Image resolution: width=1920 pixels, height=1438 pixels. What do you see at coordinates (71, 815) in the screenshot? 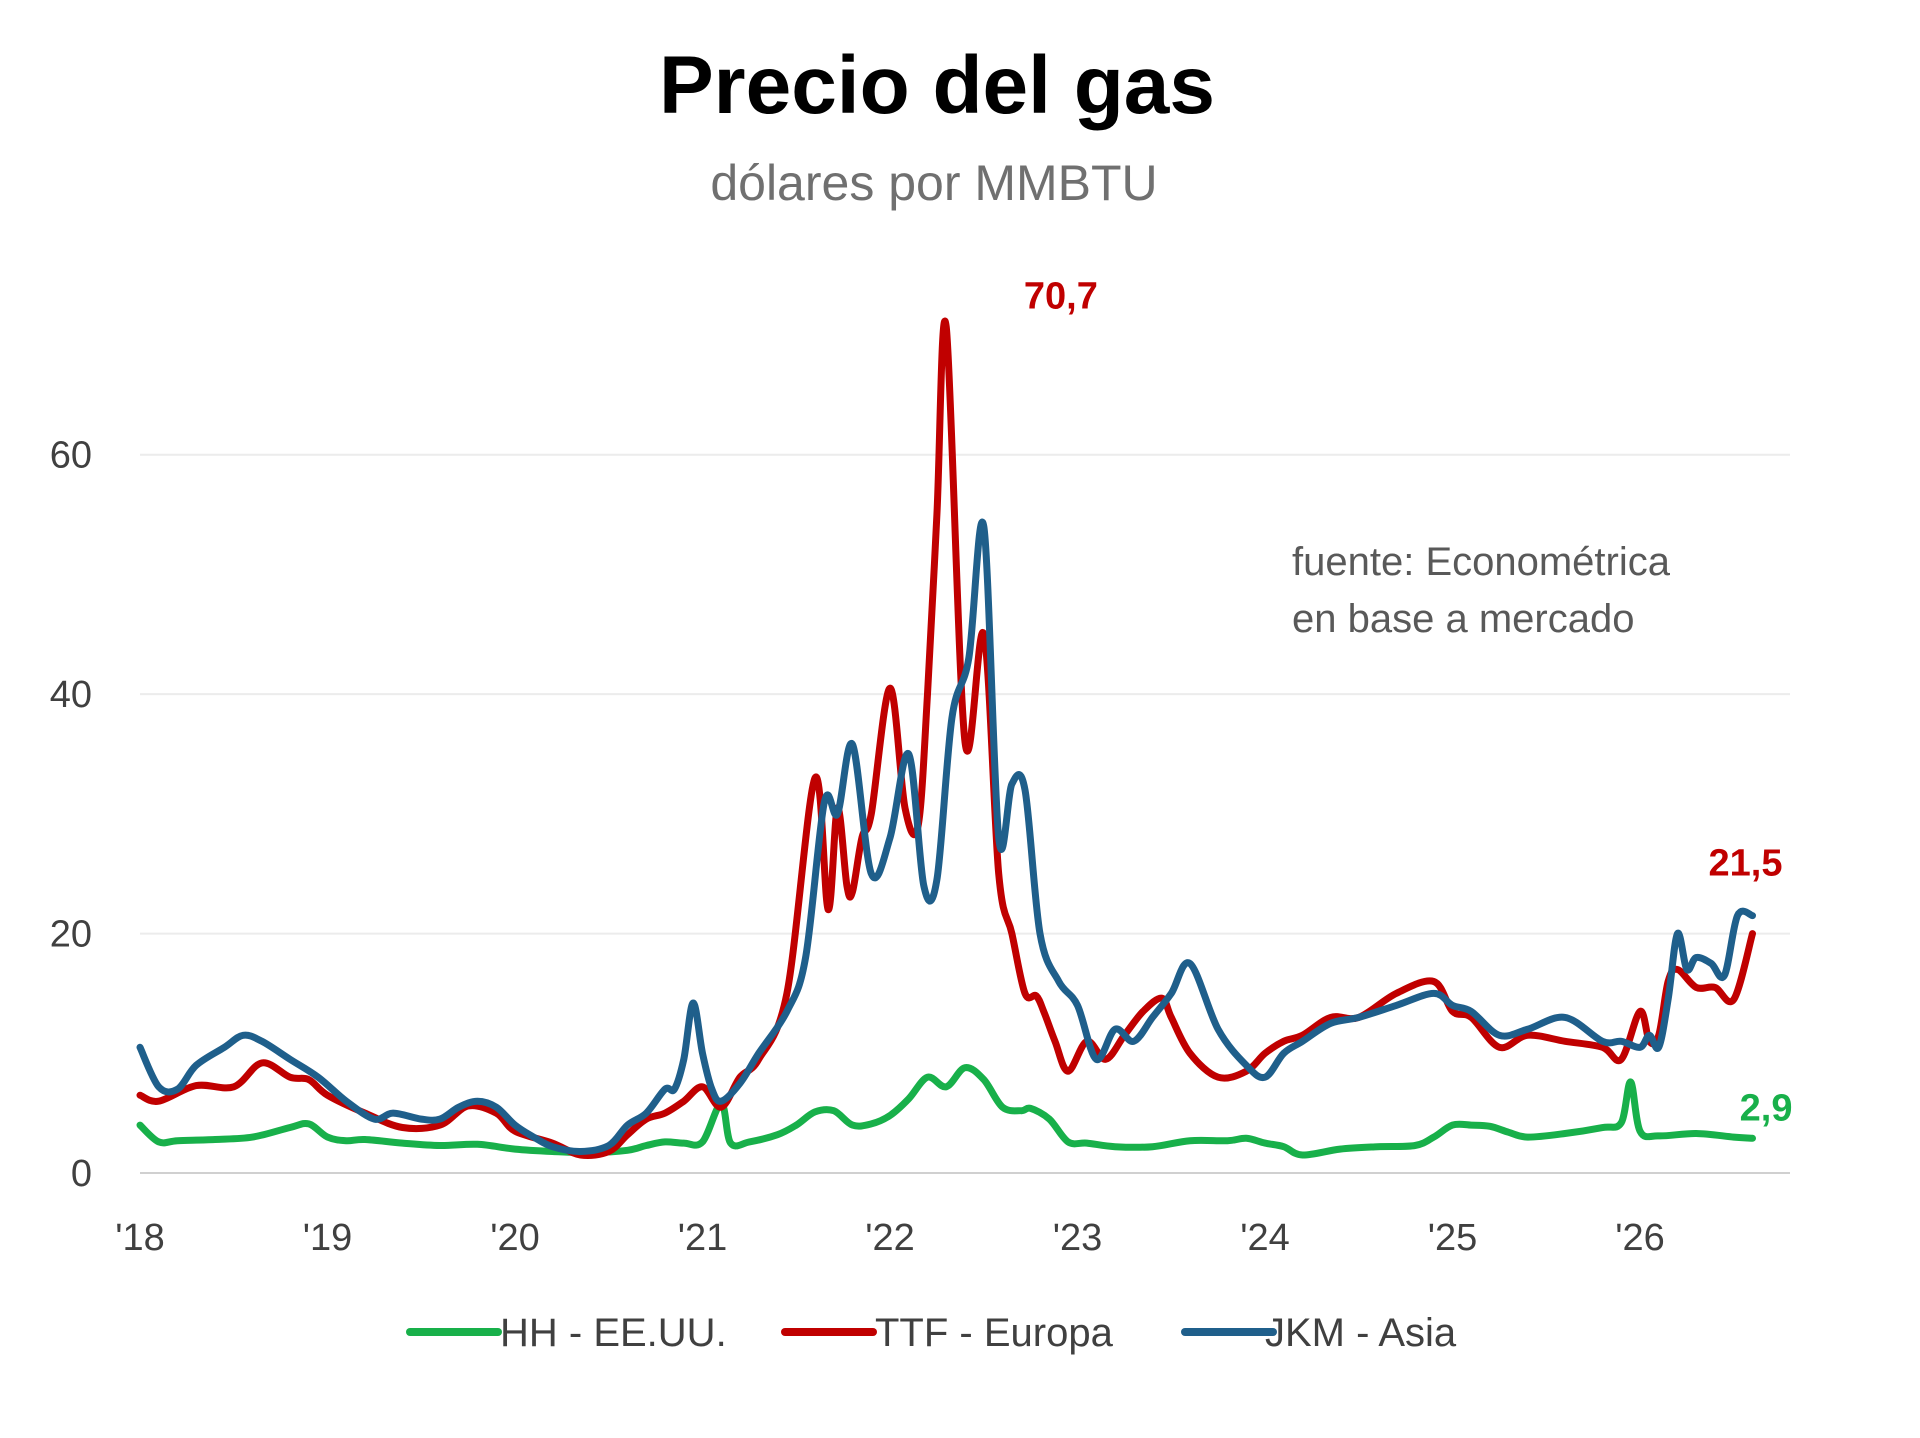
I see `y-axis-ticks: 0 20 40 60` at bounding box center [71, 815].